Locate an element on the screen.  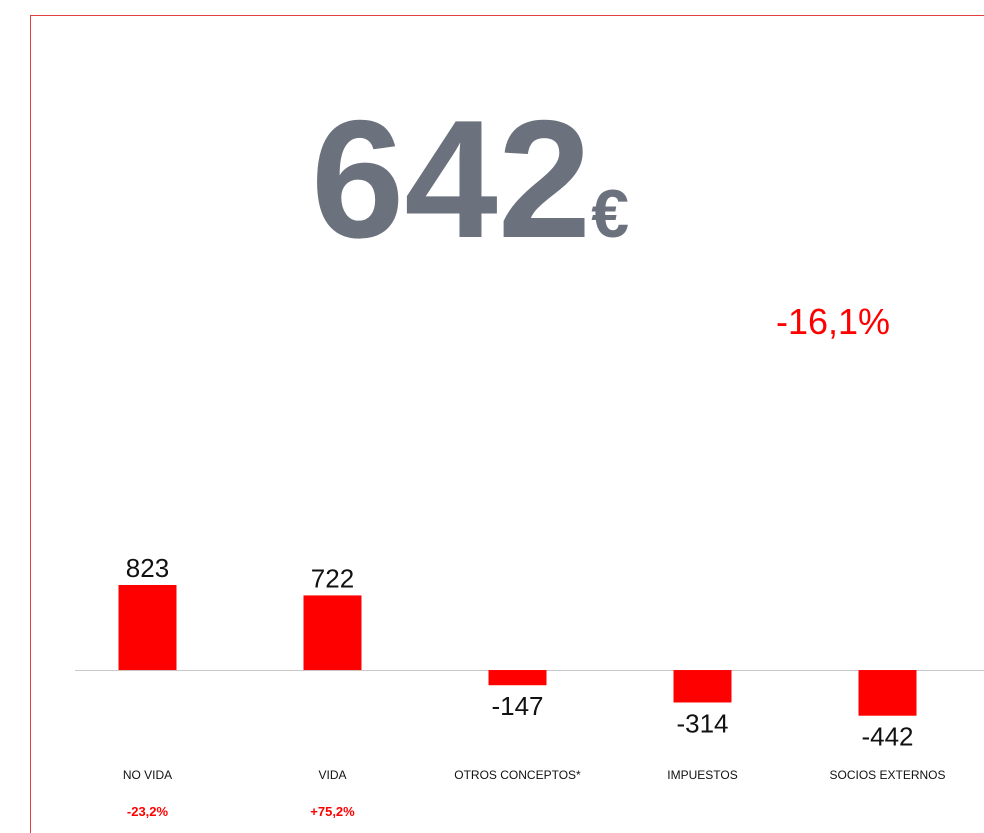
category-label: VIDA is located at coordinates (332, 775).